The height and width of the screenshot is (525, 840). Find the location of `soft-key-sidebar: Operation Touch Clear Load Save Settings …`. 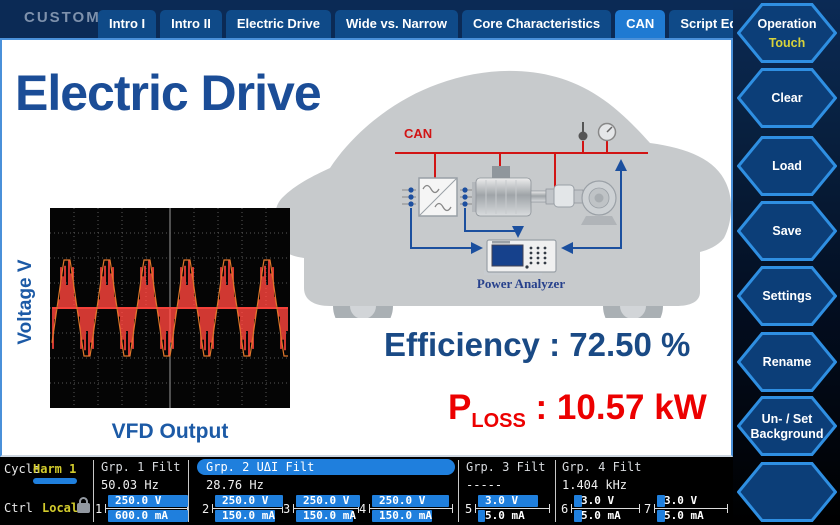

soft-key-sidebar: Operation Touch Clear Load Save Settings … is located at coordinates (786, 262).